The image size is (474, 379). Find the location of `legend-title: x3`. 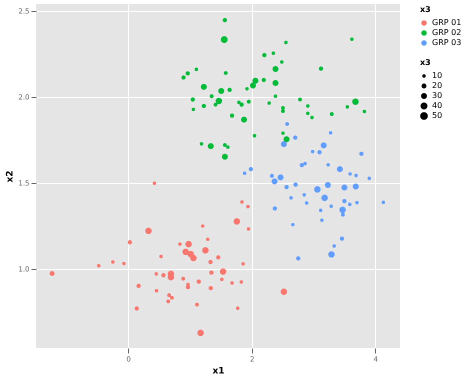

legend-title: x3 is located at coordinates (425, 9).